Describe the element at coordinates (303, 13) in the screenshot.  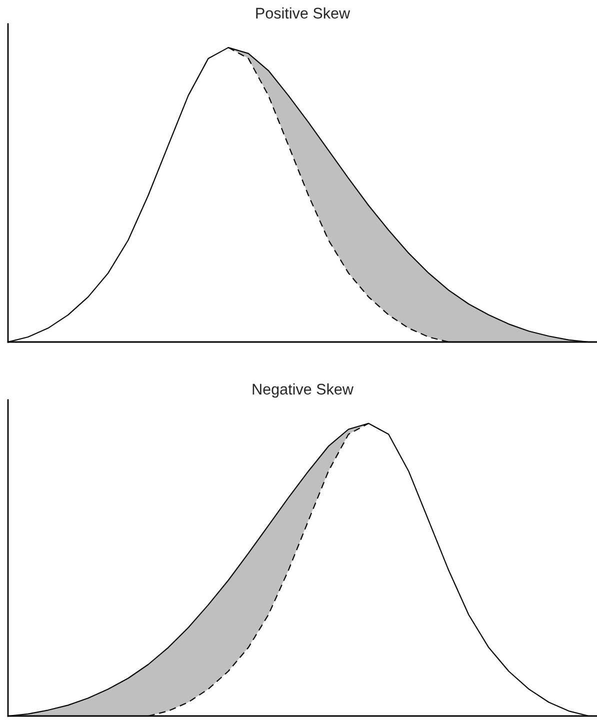
I see `chart-title: Positive Skew` at that location.